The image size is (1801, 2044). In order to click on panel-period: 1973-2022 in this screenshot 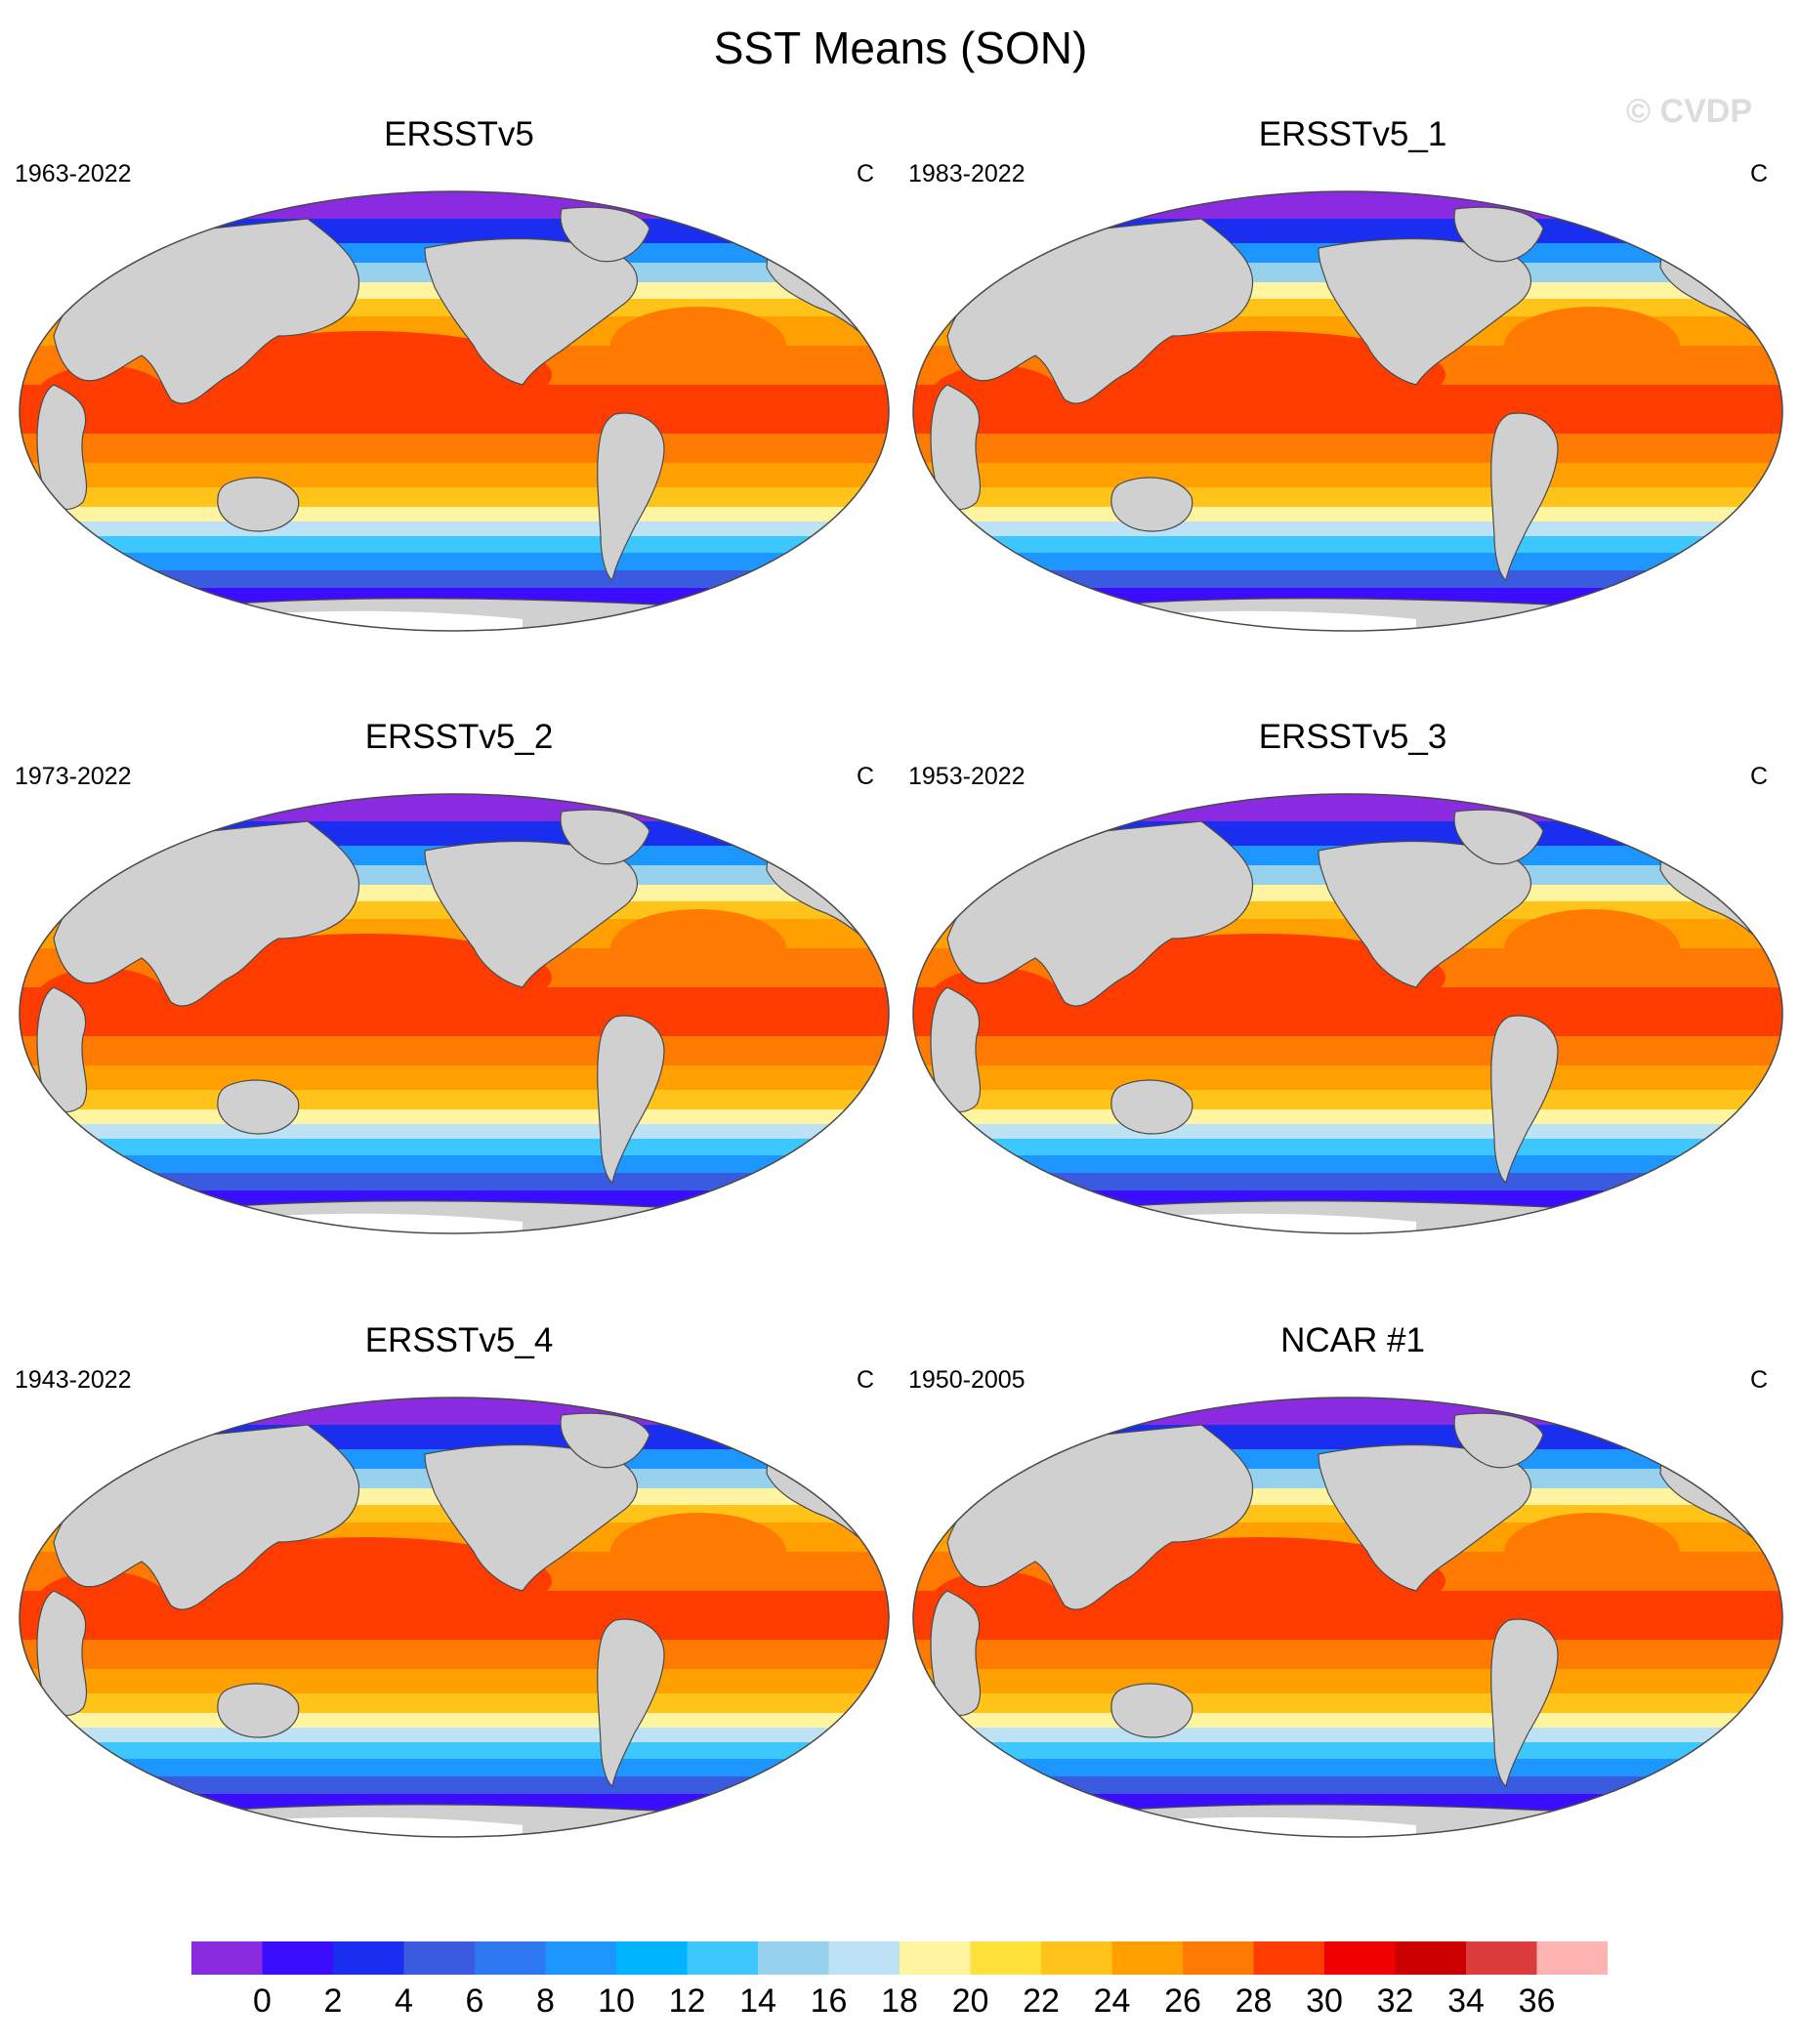, I will do `click(73, 776)`.